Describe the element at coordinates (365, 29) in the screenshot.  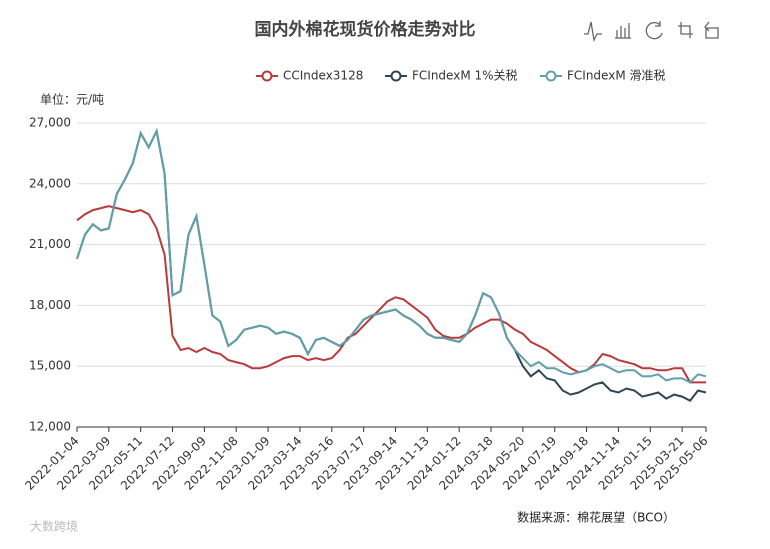
I see `chart-title: 国内外棉花现货价格走势对比` at that location.